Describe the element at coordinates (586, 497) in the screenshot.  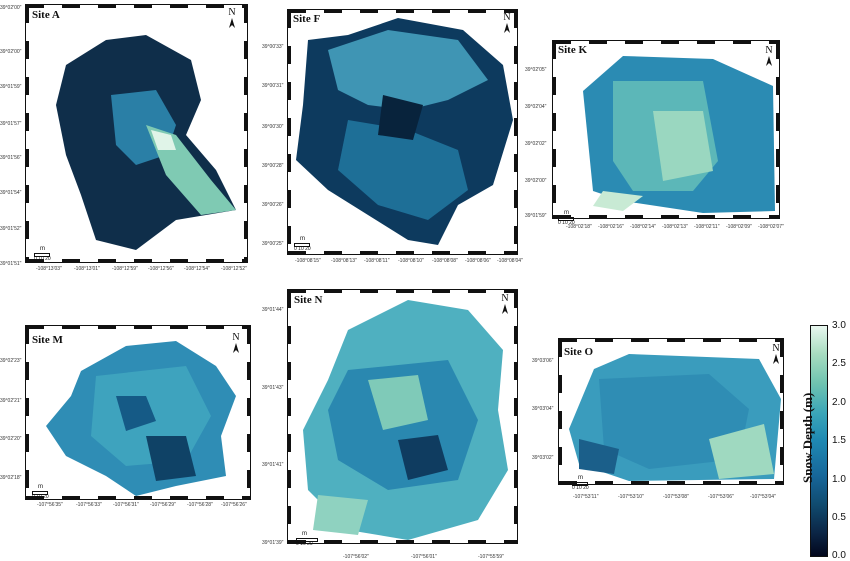
I see `lon-tick: -107°53'11"` at that location.